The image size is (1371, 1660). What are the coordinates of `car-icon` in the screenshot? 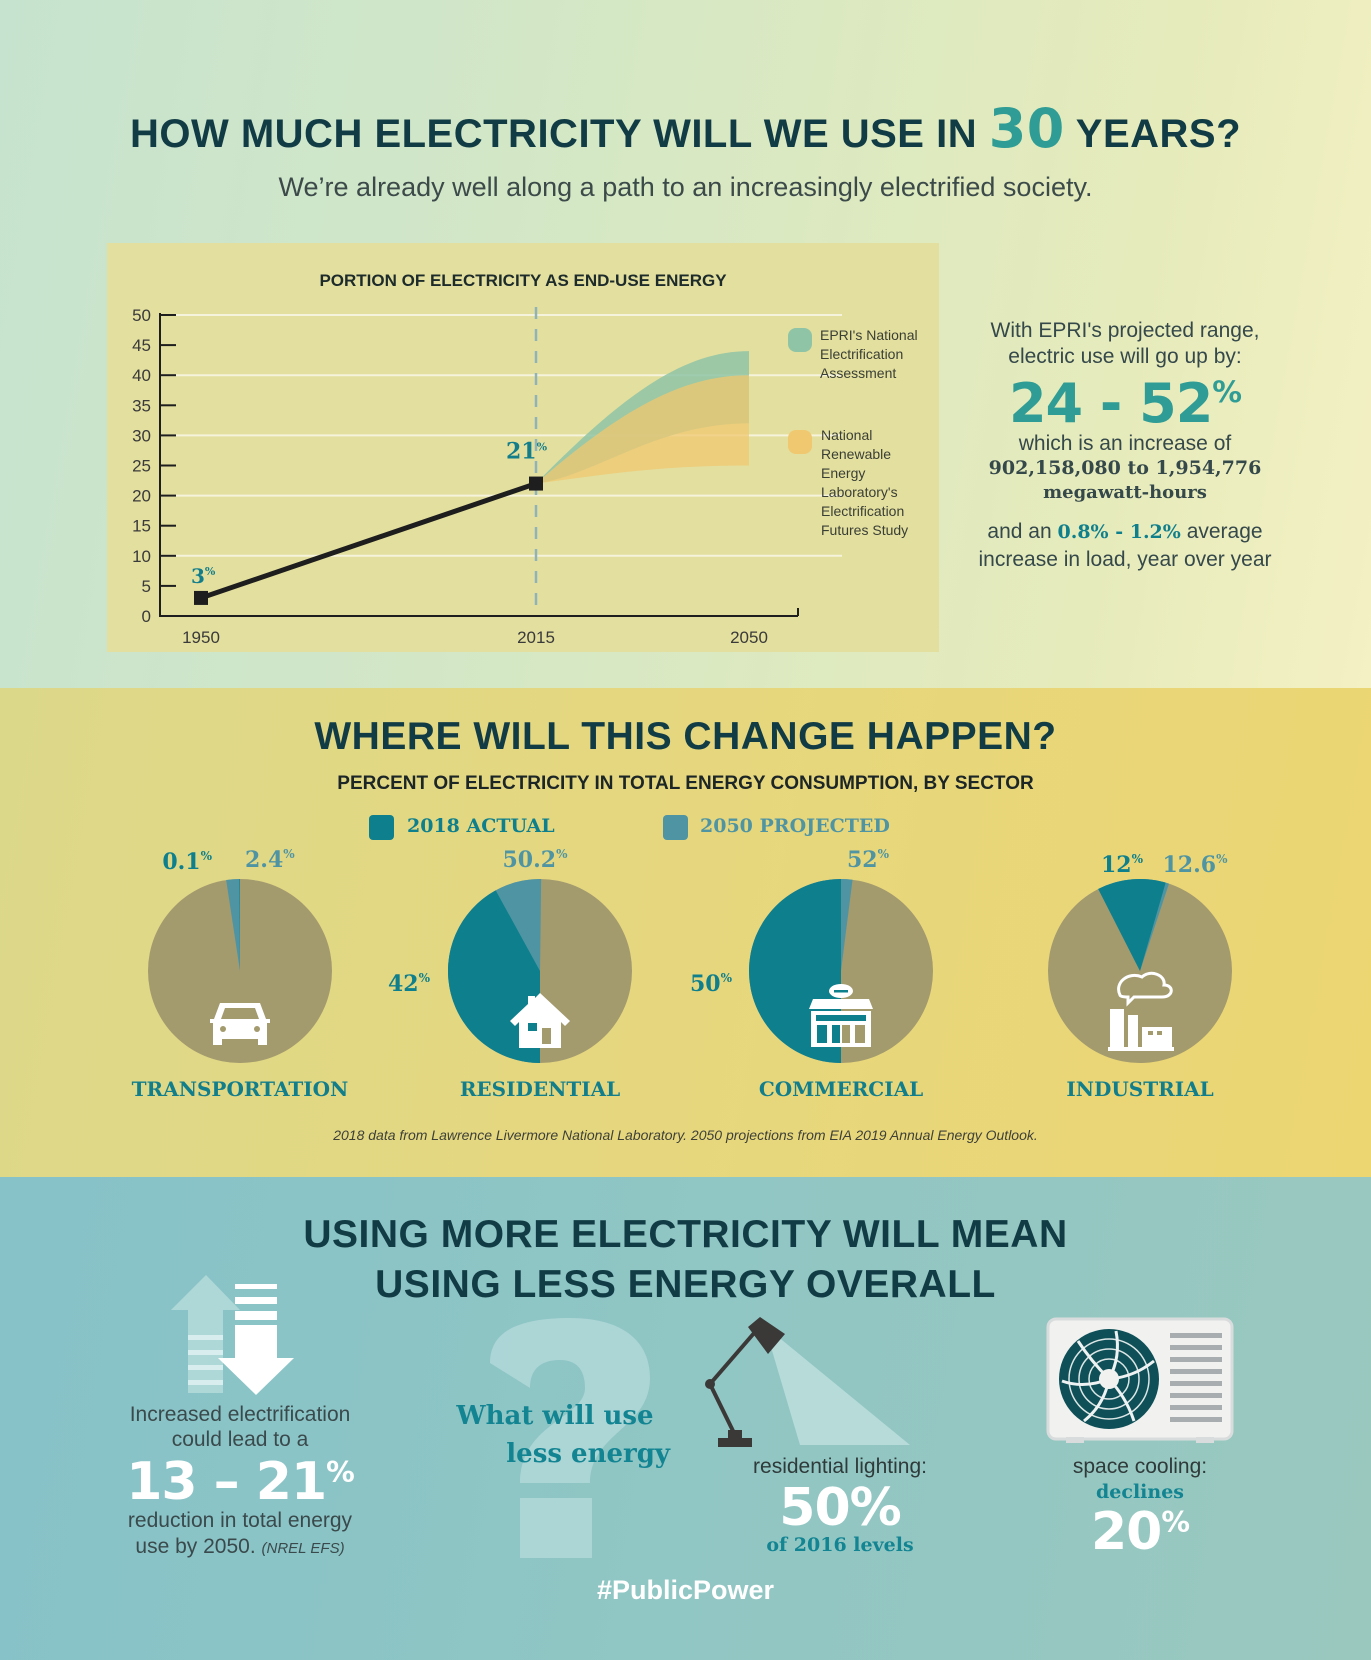 It's located at (240, 1024).